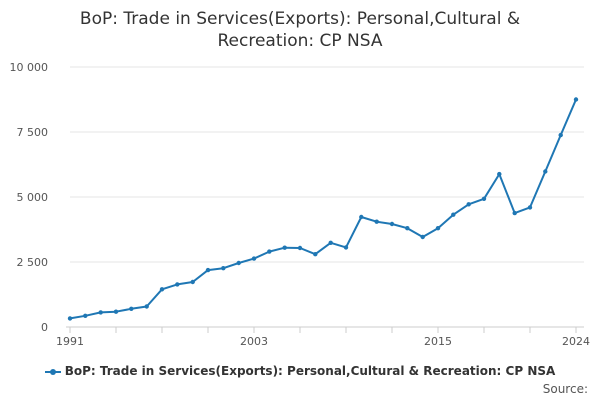 Image resolution: width=600 pixels, height=400 pixels. What do you see at coordinates (44, 327) in the screenshot?
I see `y-tick-label: 0` at bounding box center [44, 327].